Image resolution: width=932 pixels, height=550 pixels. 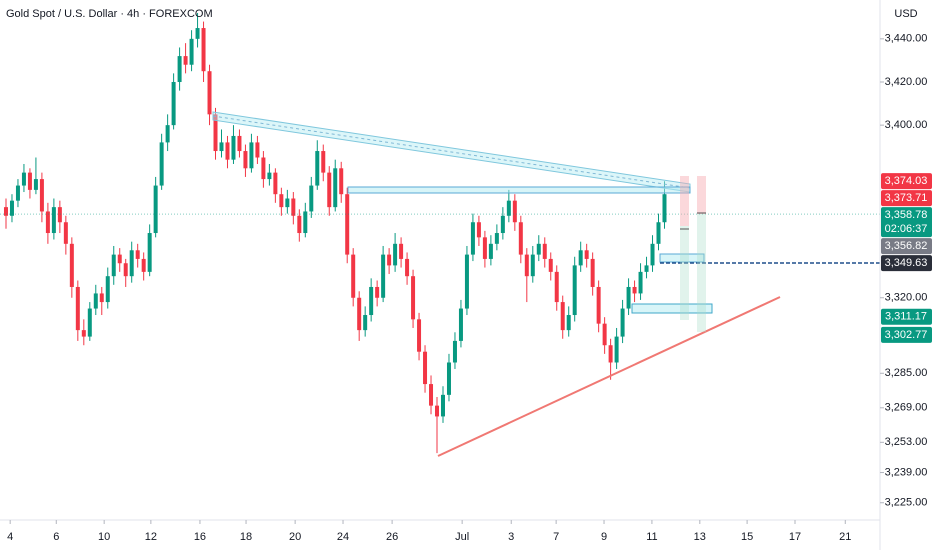 I want to click on projection-sell, so click(x=701, y=195).